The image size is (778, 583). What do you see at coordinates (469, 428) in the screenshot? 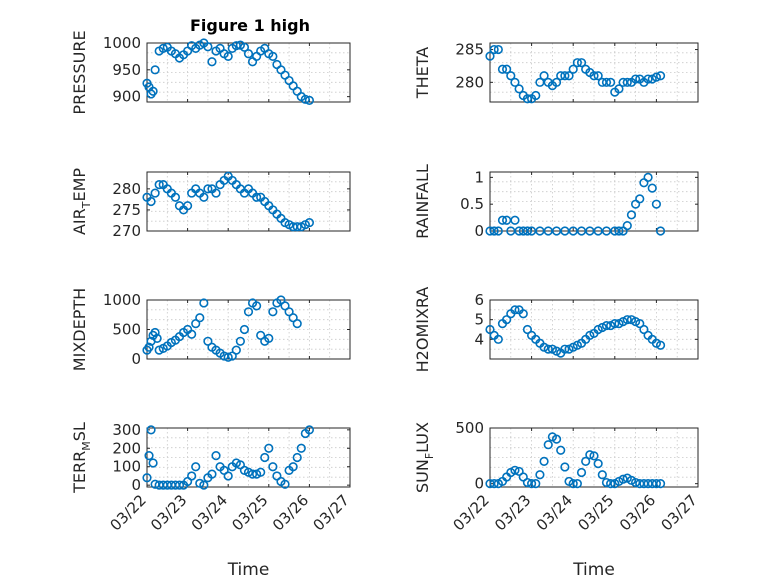
I see `ytick-label: 500` at bounding box center [469, 428].